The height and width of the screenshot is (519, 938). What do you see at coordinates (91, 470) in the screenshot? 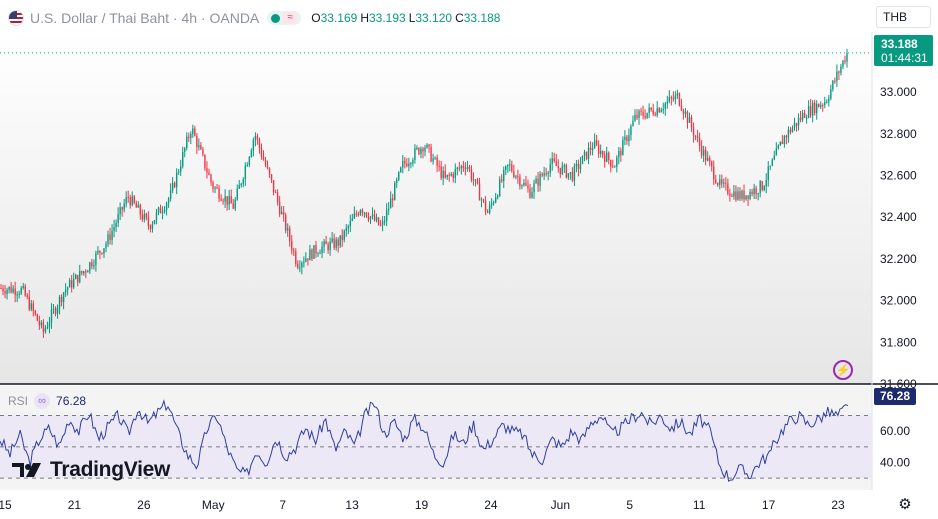
I see `tradingview-logo: TradingView` at bounding box center [91, 470].